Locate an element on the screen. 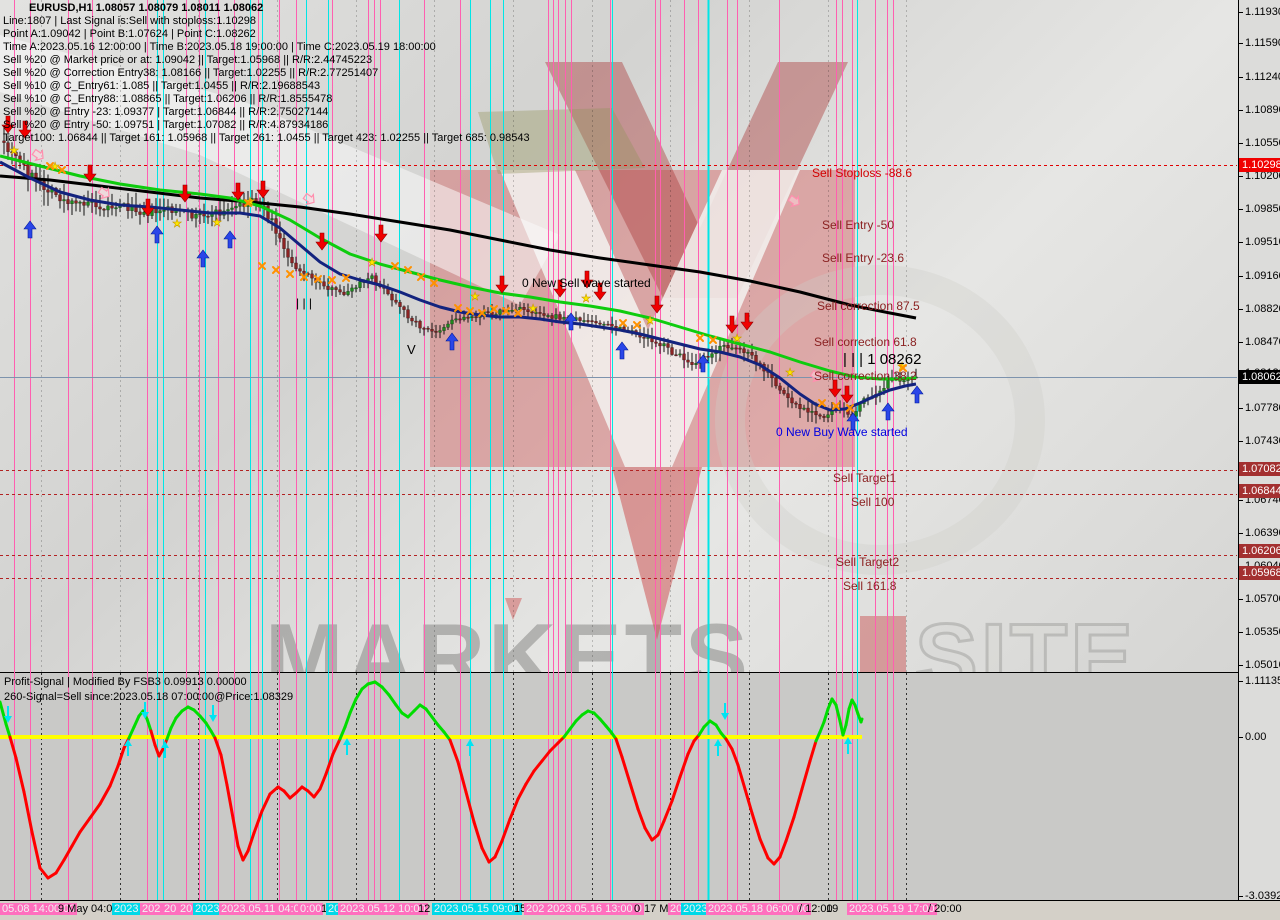  price-badge-darkred: 1.06844 is located at coordinates (1259, 491).